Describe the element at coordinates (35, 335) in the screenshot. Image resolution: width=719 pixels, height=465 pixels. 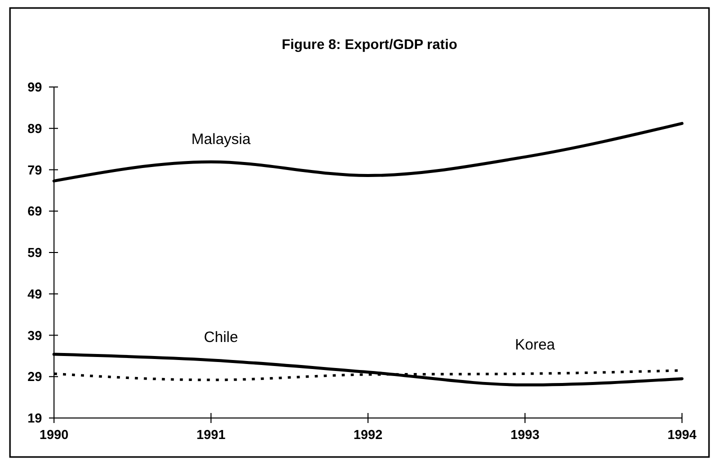
I see `y-tick-label: 39` at that location.